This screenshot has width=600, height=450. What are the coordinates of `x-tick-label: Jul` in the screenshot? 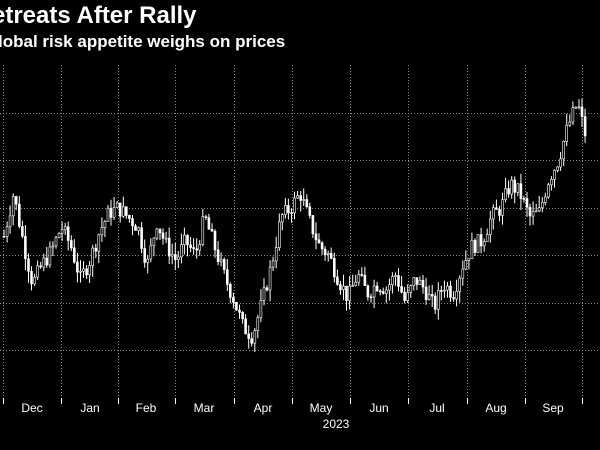 It's located at (436, 408).